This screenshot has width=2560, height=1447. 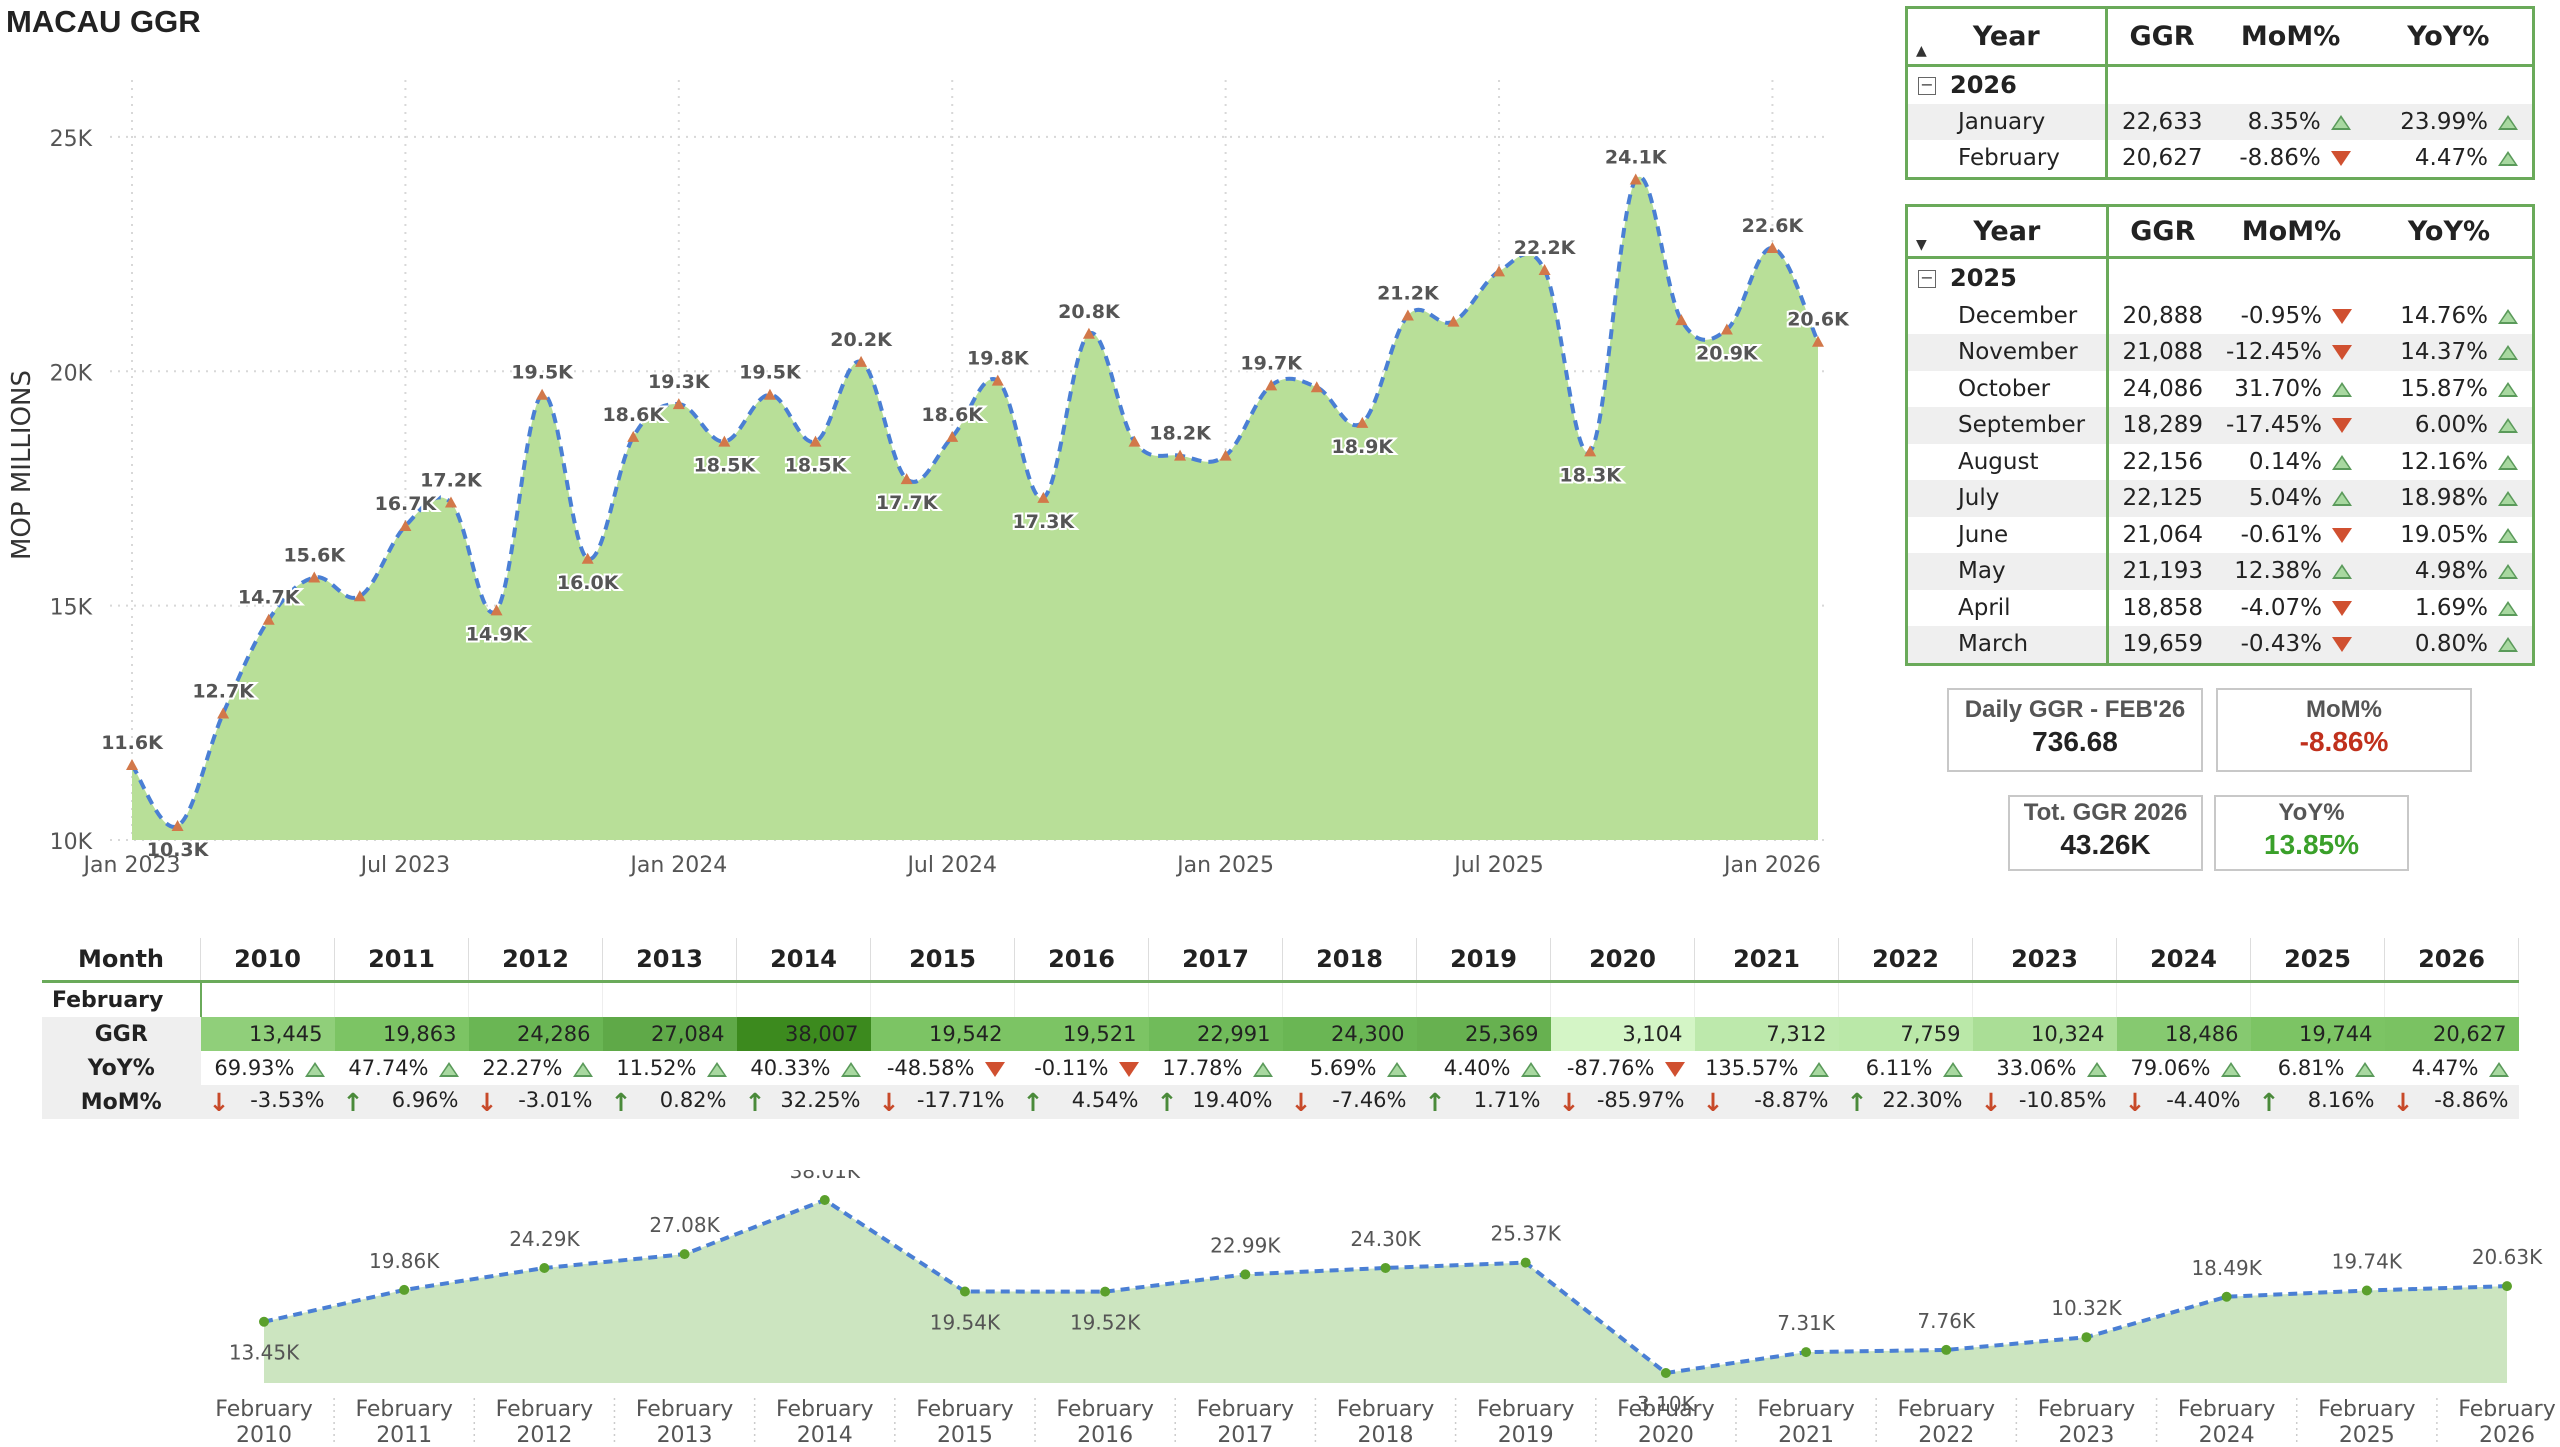 I want to click on collapse-icon: −, so click(x=1927, y=279).